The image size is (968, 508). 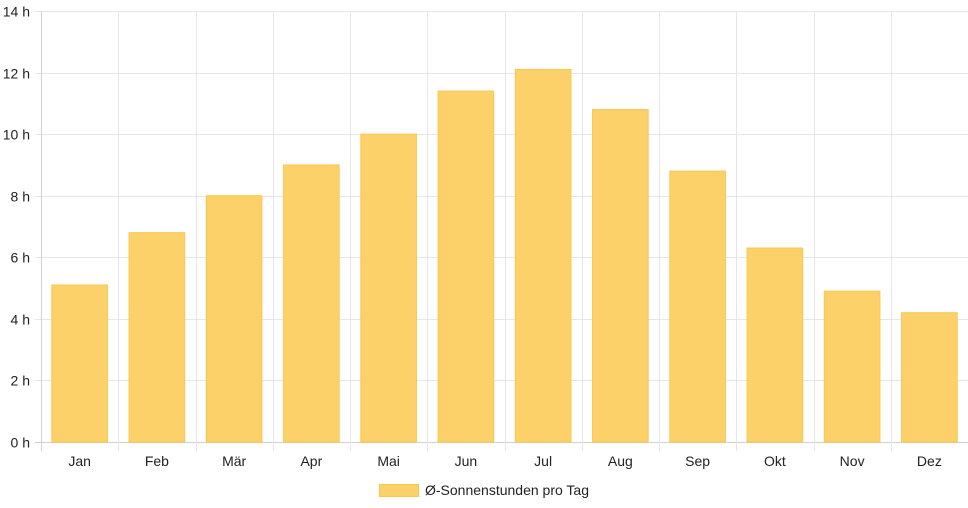 What do you see at coordinates (20, 320) in the screenshot?
I see `y-tick-label: 4 h` at bounding box center [20, 320].